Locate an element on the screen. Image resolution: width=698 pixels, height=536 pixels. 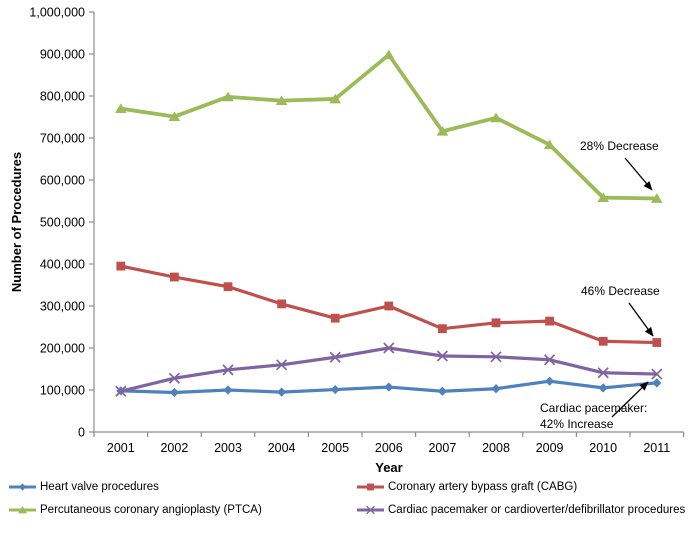
y-tick-label: 100,000 is located at coordinates (62, 391).